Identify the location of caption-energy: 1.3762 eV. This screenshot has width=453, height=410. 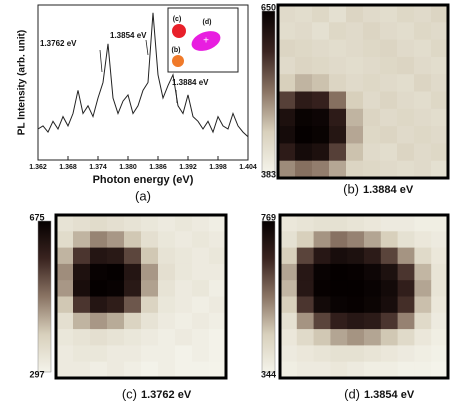
(166, 395).